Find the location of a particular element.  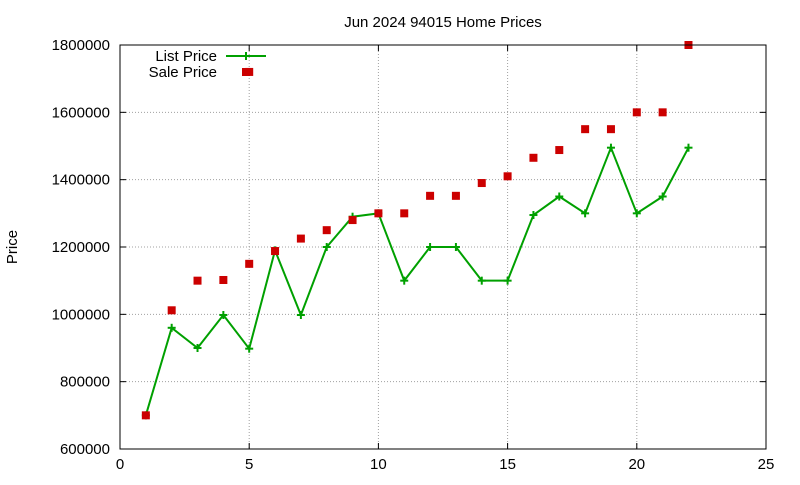

x-tick-label: 5 is located at coordinates (249, 464).